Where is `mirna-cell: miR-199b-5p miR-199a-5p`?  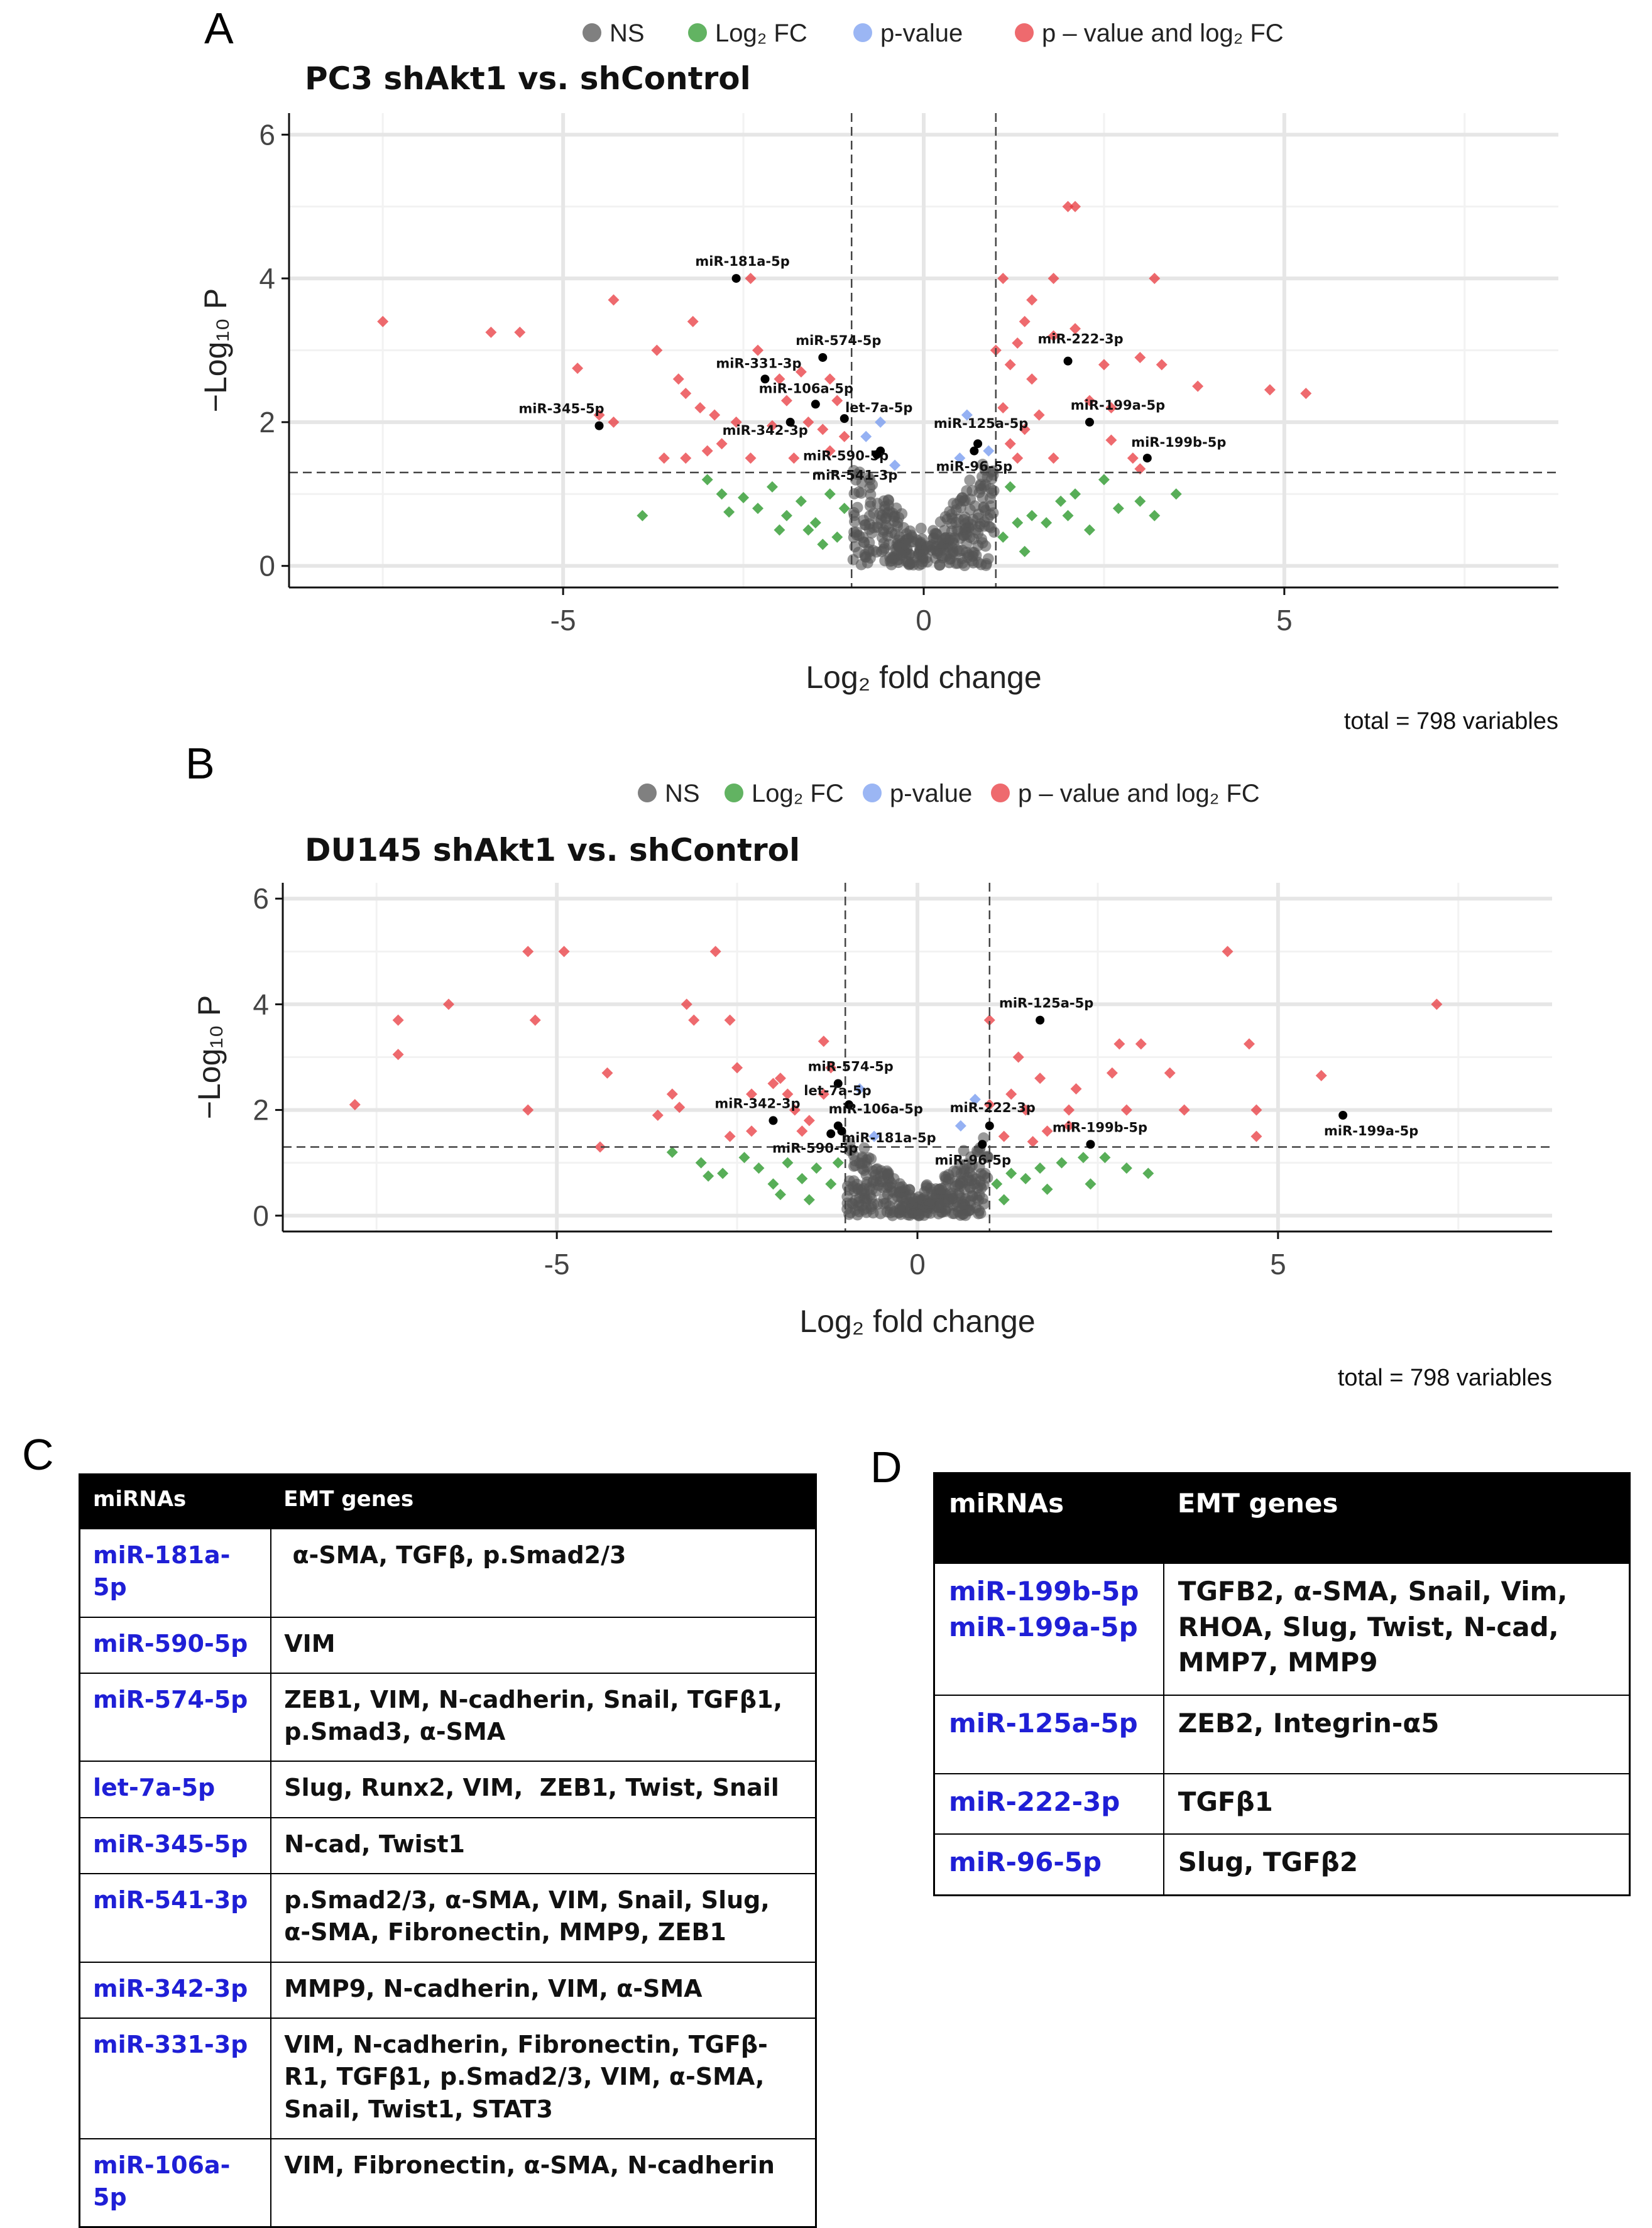 mirna-cell: miR-199b-5p miR-199a-5p is located at coordinates (1048, 1629).